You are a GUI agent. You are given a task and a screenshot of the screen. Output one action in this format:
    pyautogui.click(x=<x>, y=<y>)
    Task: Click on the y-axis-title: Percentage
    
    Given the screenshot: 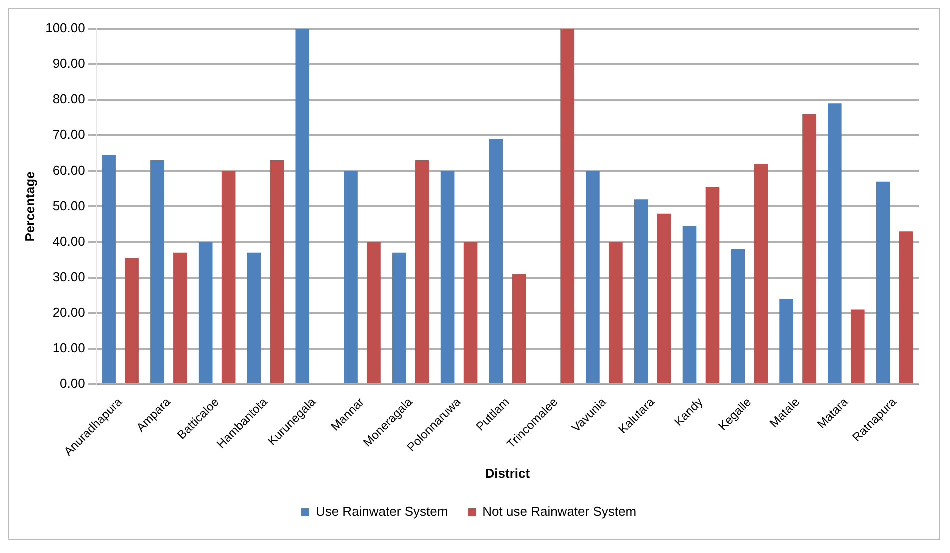 What is the action you would take?
    pyautogui.click(x=30, y=207)
    